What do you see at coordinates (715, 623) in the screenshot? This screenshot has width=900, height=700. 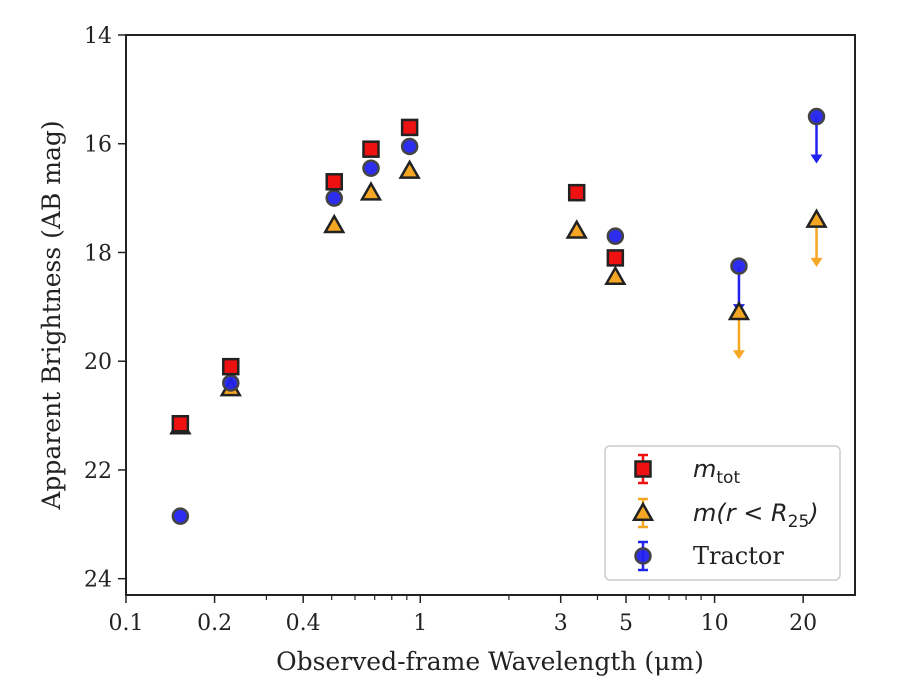 I see `x-tick-label: 10` at bounding box center [715, 623].